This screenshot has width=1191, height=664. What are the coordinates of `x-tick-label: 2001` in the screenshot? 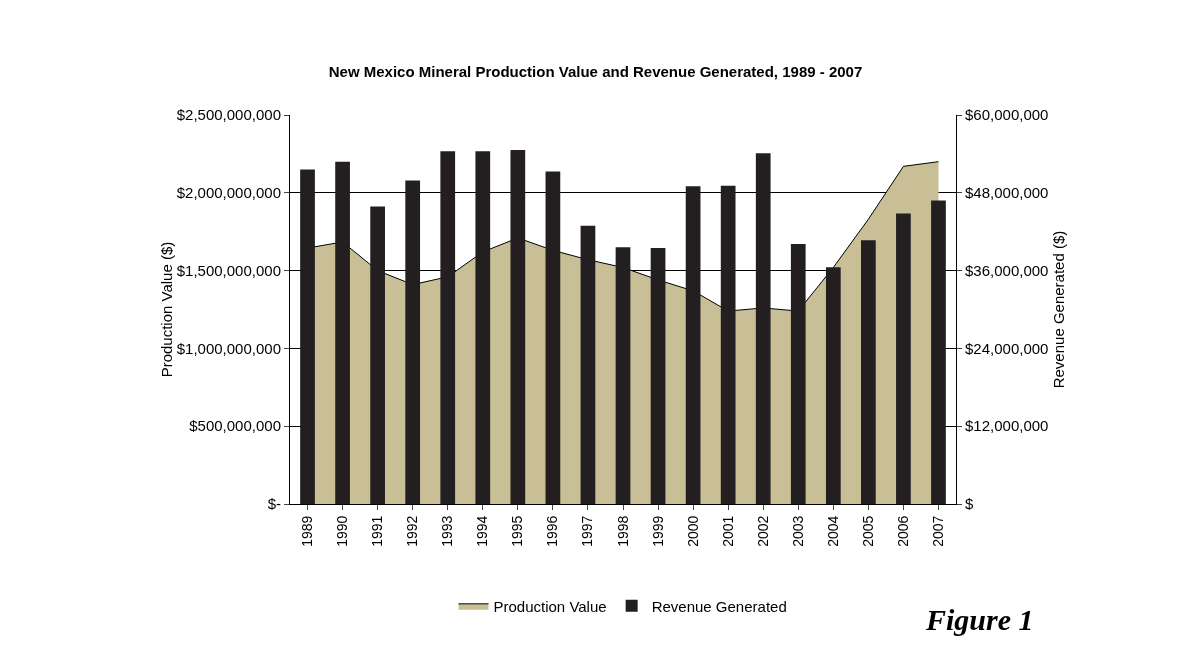 It's located at (727, 531).